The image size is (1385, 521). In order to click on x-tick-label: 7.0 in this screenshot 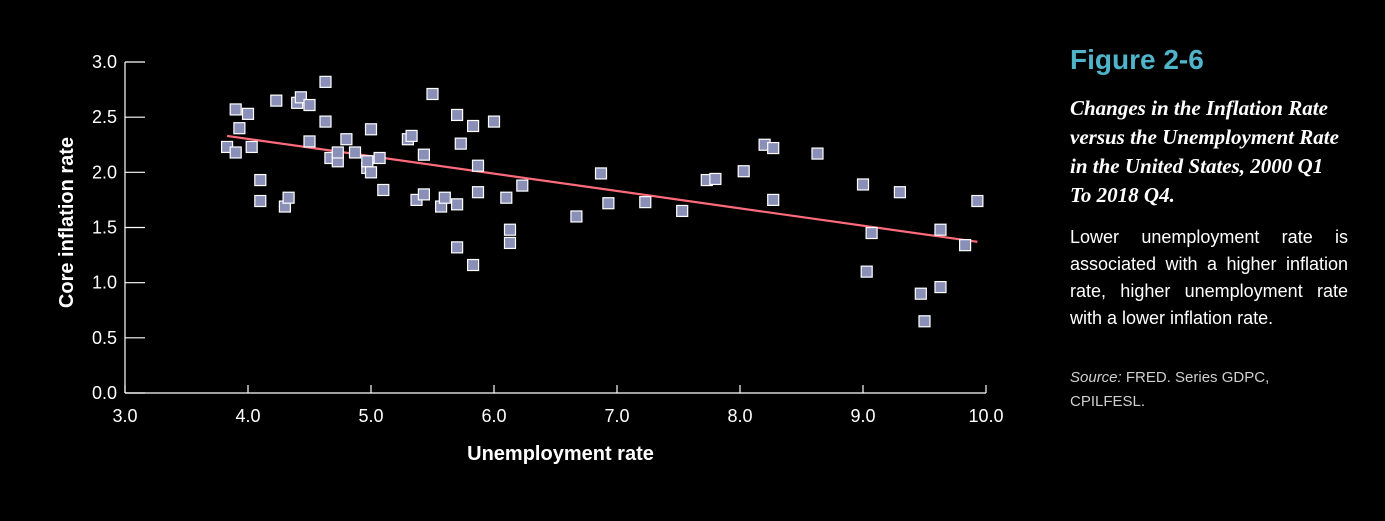, I will do `click(616, 416)`.